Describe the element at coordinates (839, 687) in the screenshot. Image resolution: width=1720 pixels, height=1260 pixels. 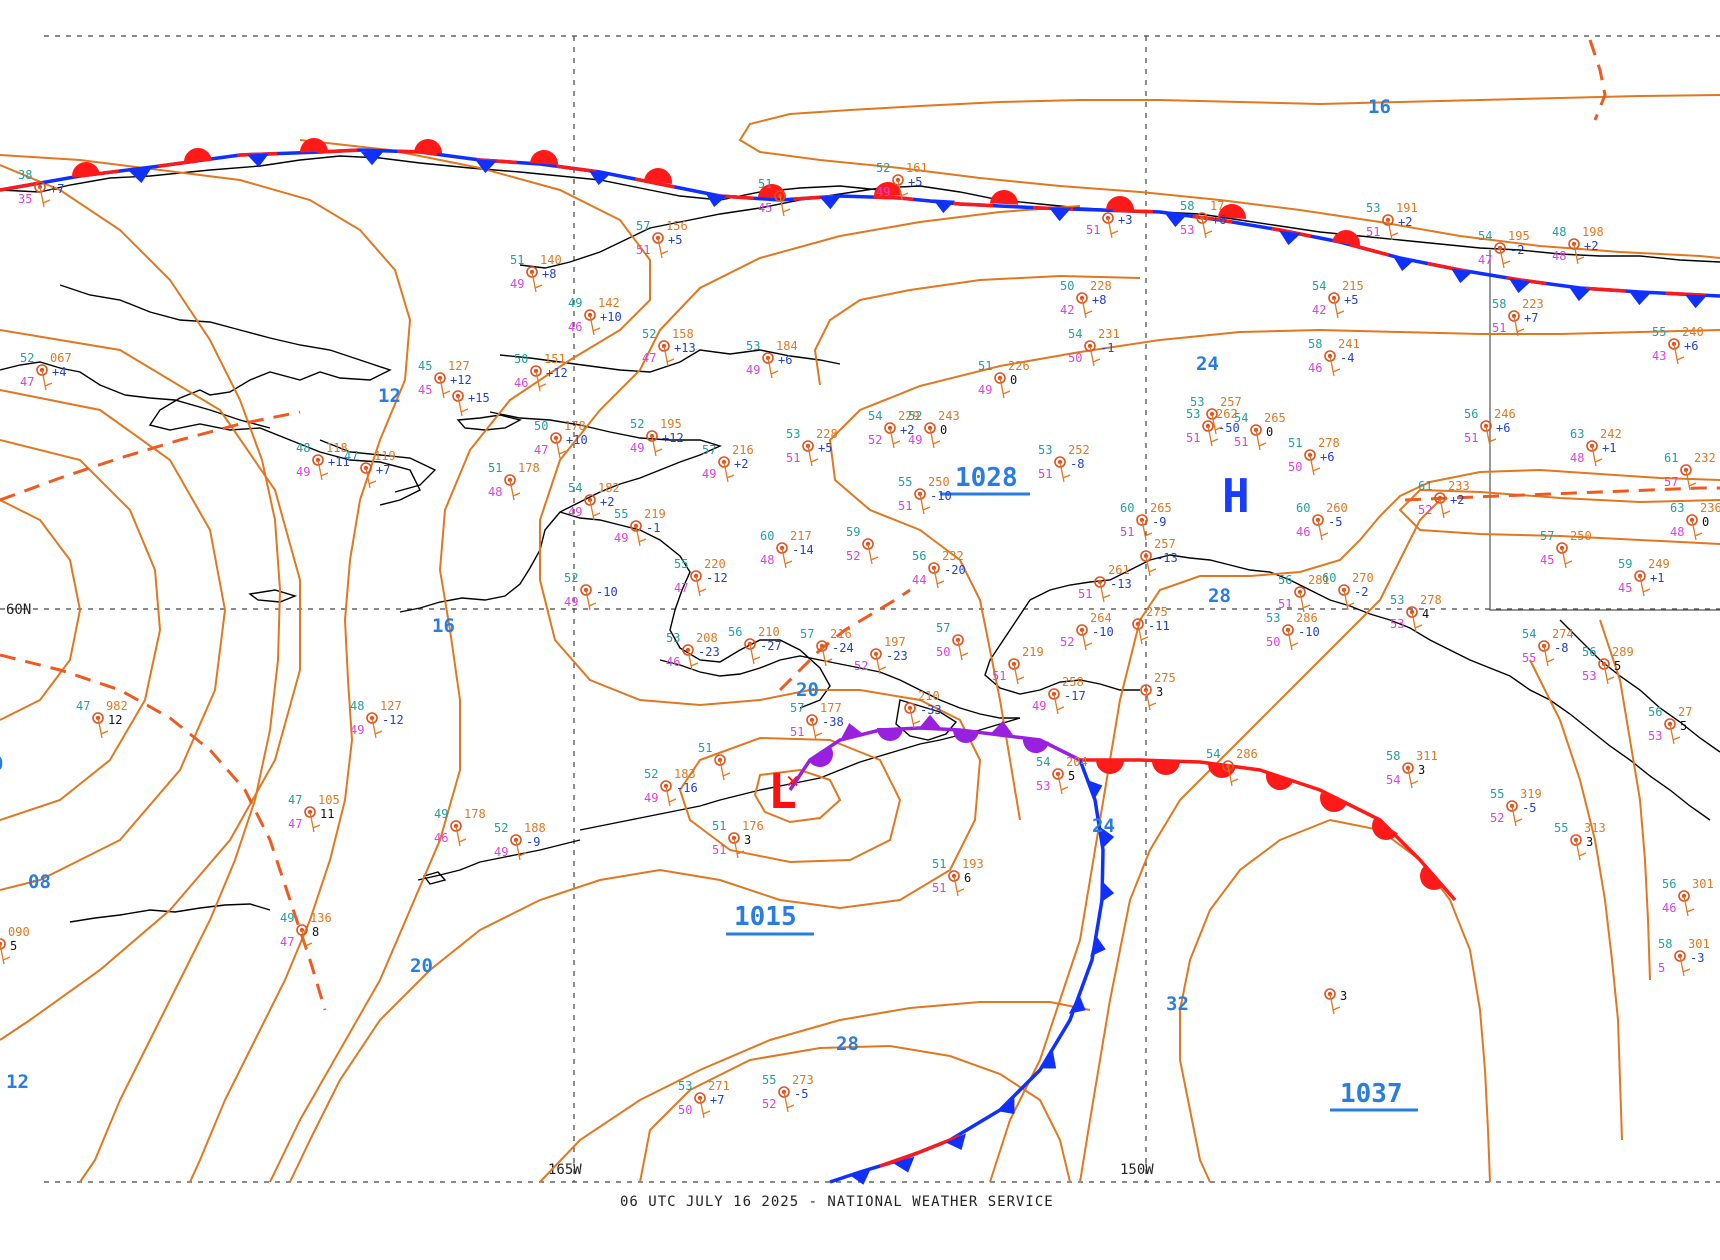
I see `coast-bristol-bay` at that location.